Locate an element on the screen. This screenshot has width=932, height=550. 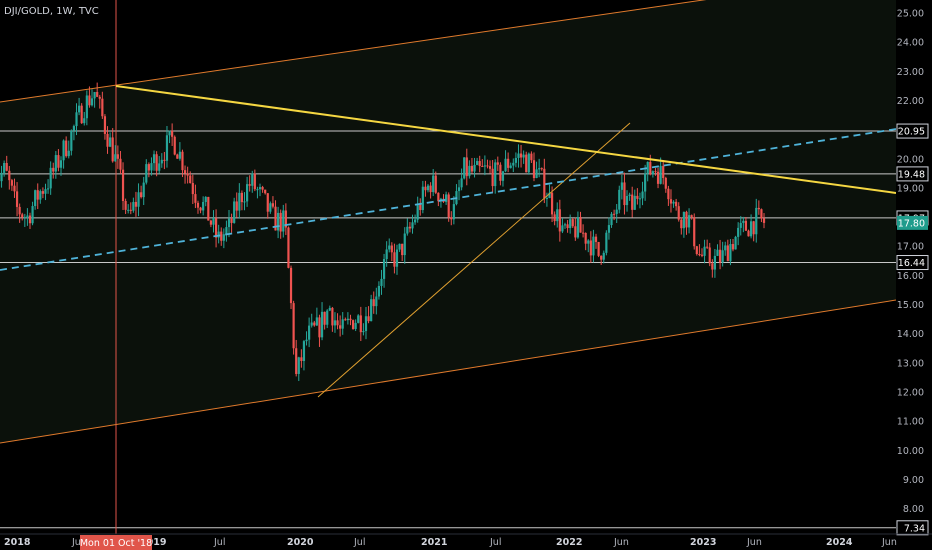
badge-text: 7.34 is located at coordinates (914, 528).